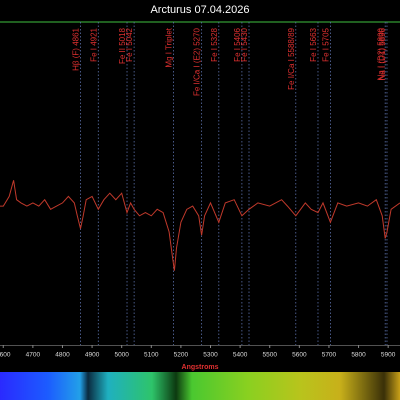 The image size is (400, 400). I want to click on reference-label: Fe I 5430, so click(244, 44).